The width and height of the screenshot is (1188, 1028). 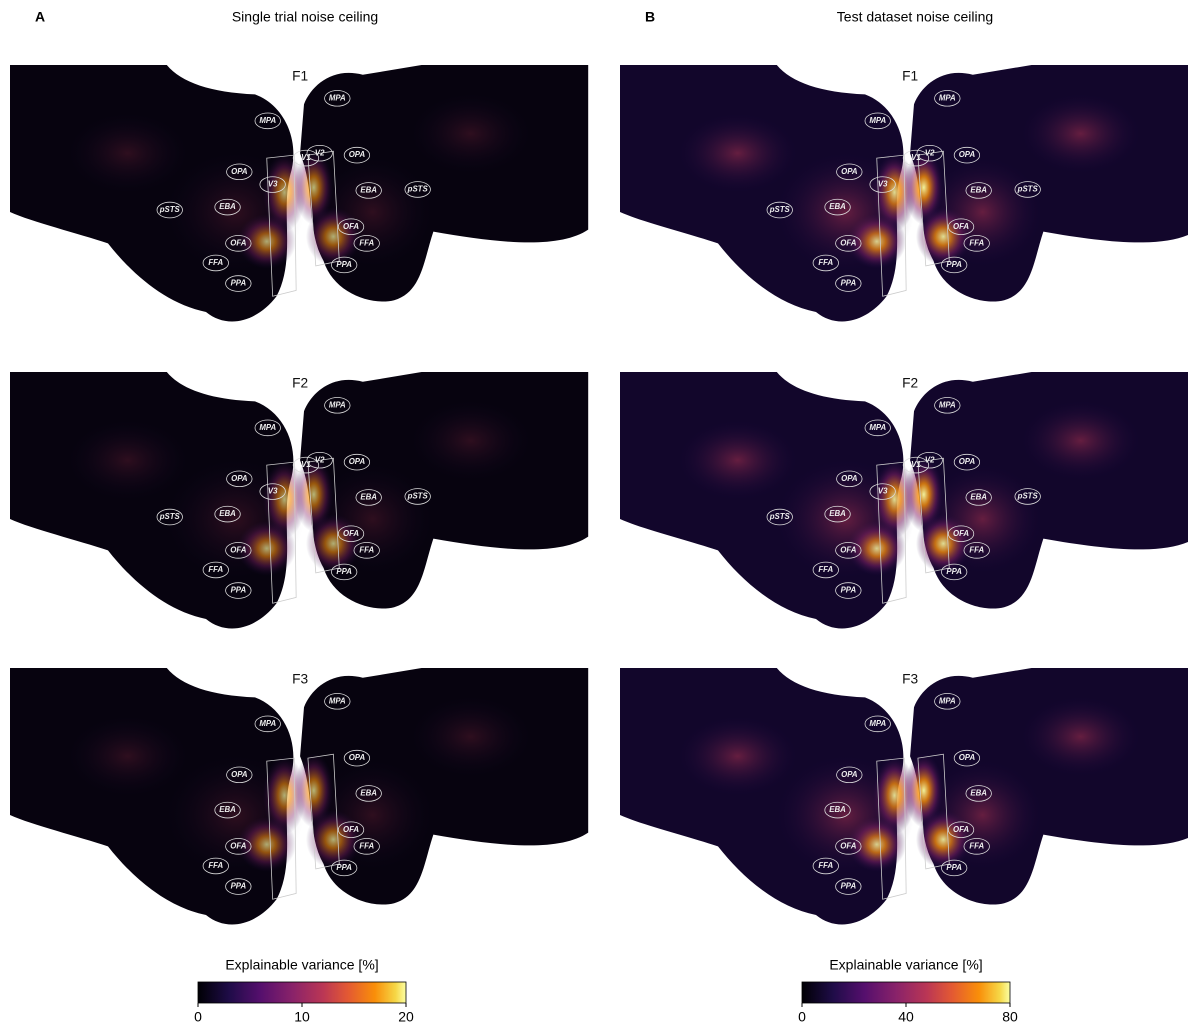 What do you see at coordinates (300, 75) in the screenshot?
I see `map-label: F1` at bounding box center [300, 75].